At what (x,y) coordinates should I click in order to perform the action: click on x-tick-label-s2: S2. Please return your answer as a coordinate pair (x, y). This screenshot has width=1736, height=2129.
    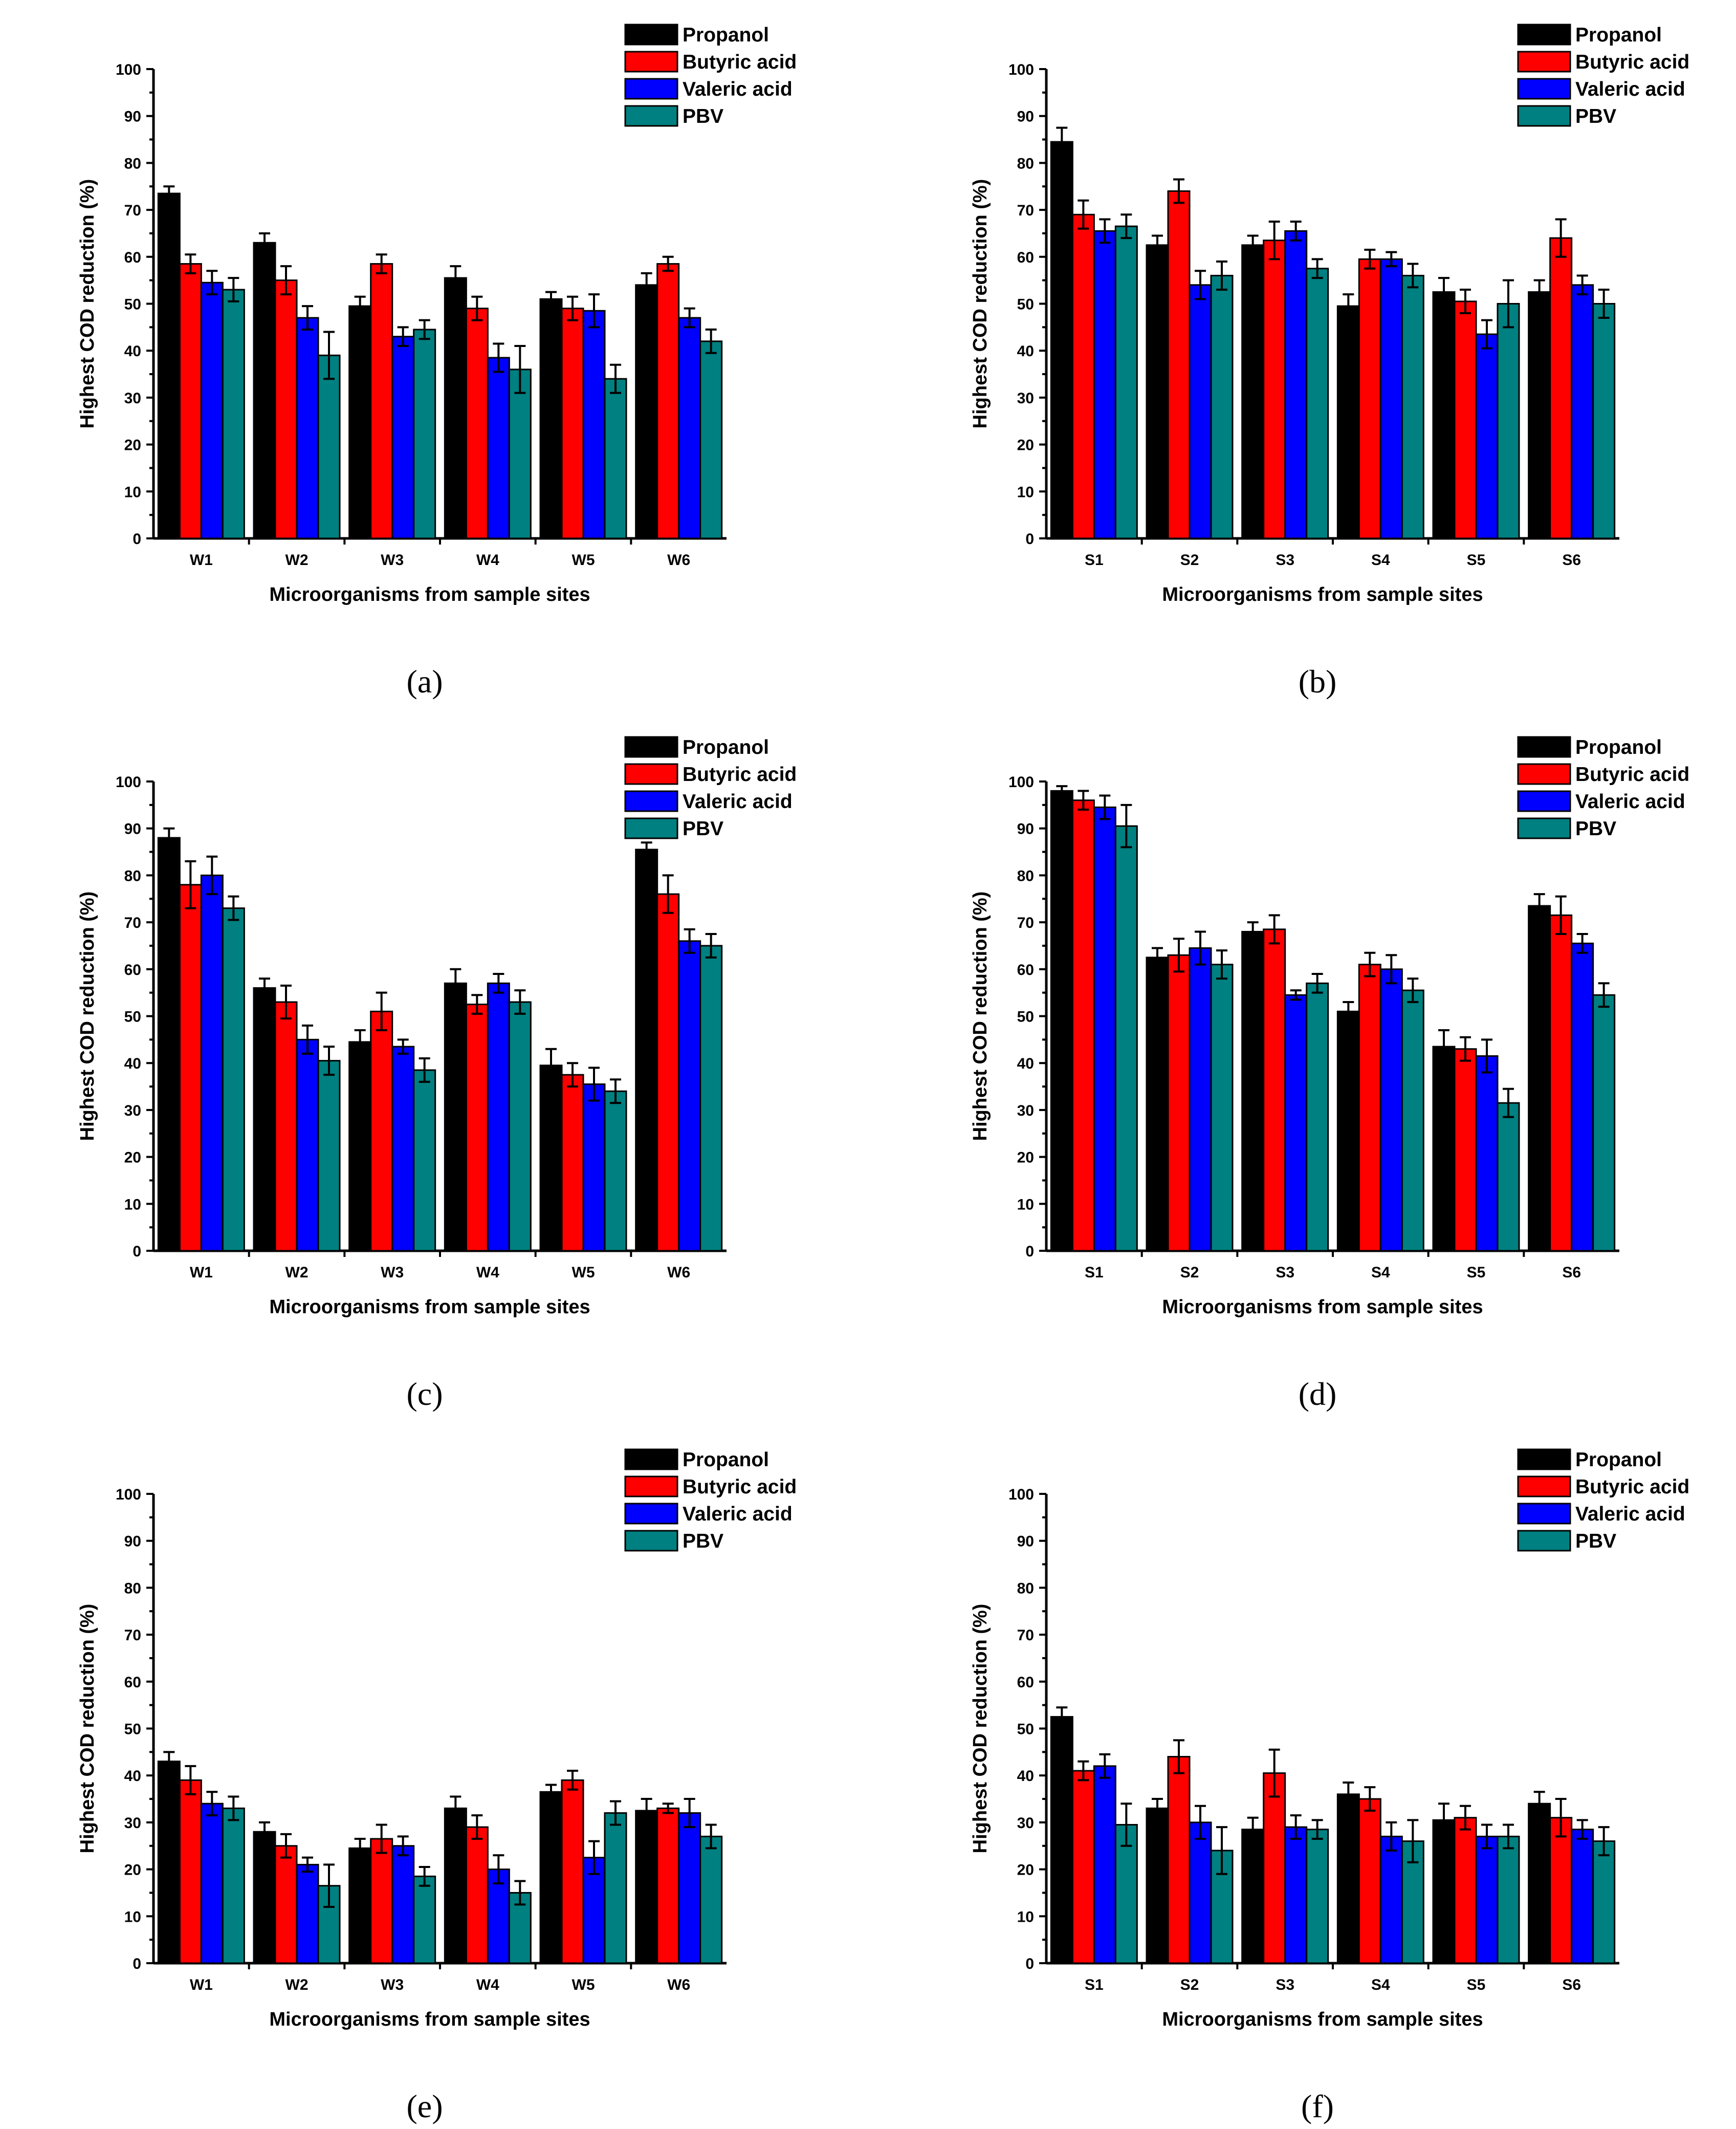
    Looking at the image, I should click on (1189, 1273).